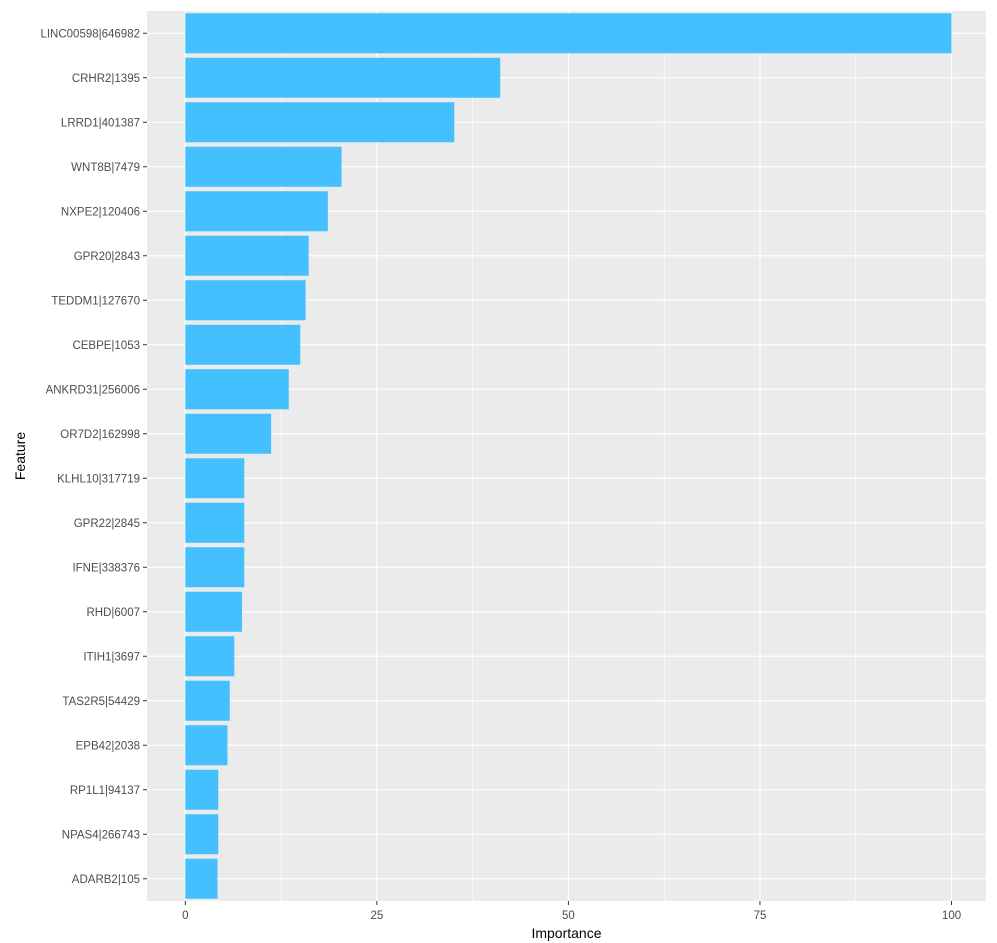 The image size is (997, 943). I want to click on y-tick-label: LRRD1|401387, so click(100, 123).